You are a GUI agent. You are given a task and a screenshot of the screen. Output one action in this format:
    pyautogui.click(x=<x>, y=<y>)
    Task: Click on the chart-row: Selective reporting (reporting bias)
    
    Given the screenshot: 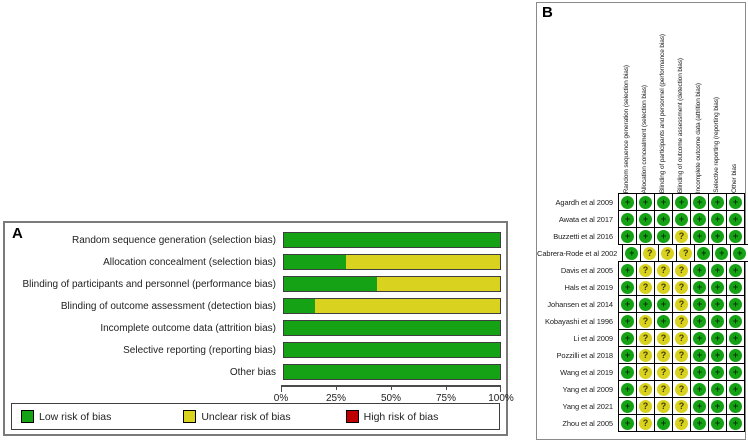 What is the action you would take?
    pyautogui.click(x=255, y=350)
    